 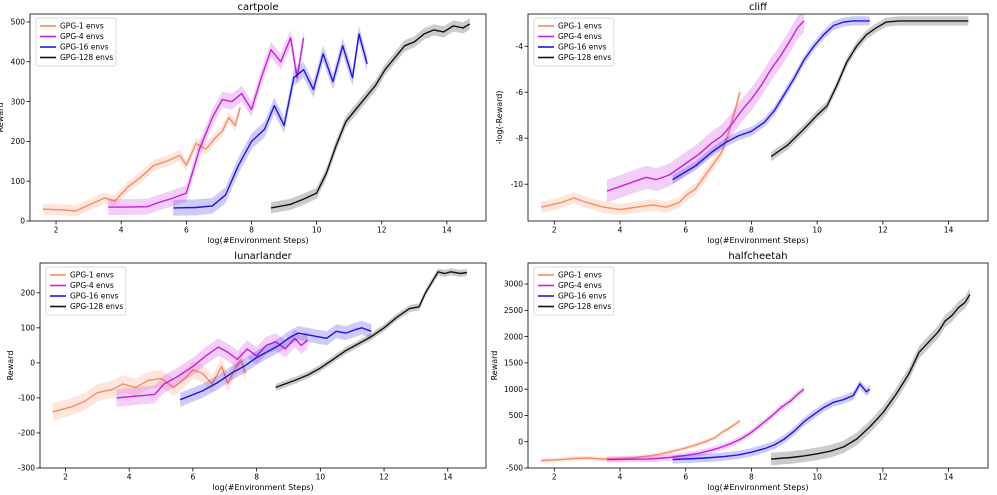 I want to click on y-tick-label: -4, so click(x=520, y=46).